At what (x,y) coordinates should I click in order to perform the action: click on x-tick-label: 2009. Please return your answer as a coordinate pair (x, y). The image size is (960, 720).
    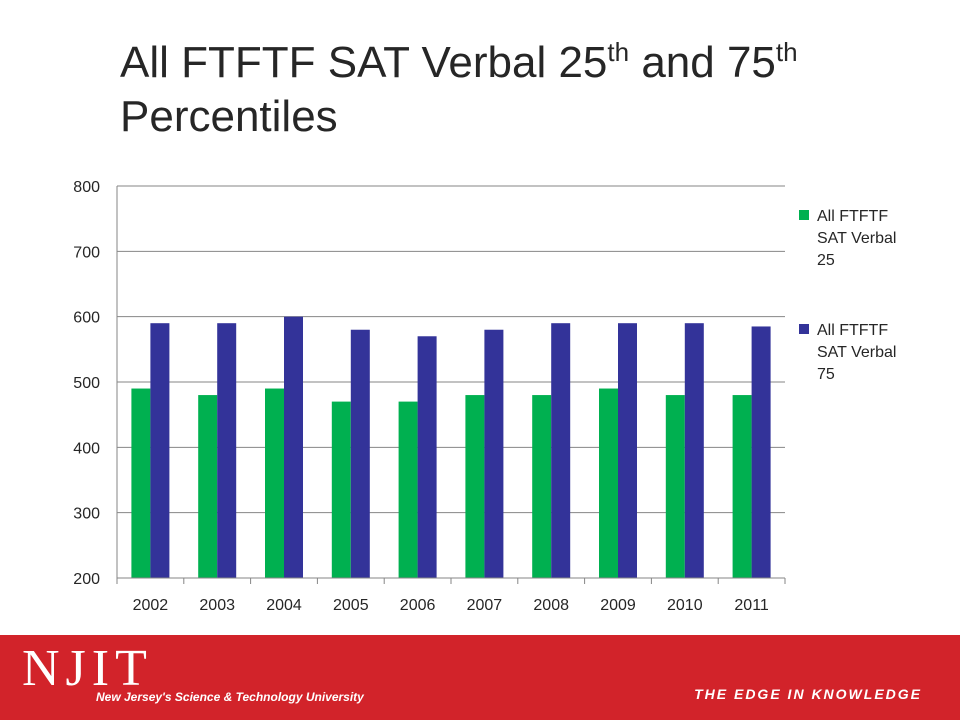
    Looking at the image, I should click on (618, 605).